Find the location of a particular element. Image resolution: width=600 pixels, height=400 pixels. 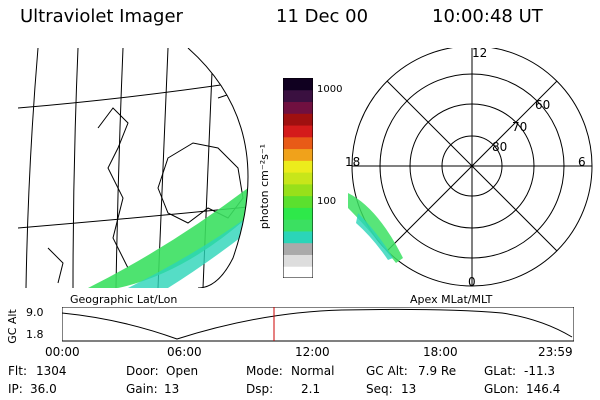

time-tick-1200: 12:00 is located at coordinates (312, 352).